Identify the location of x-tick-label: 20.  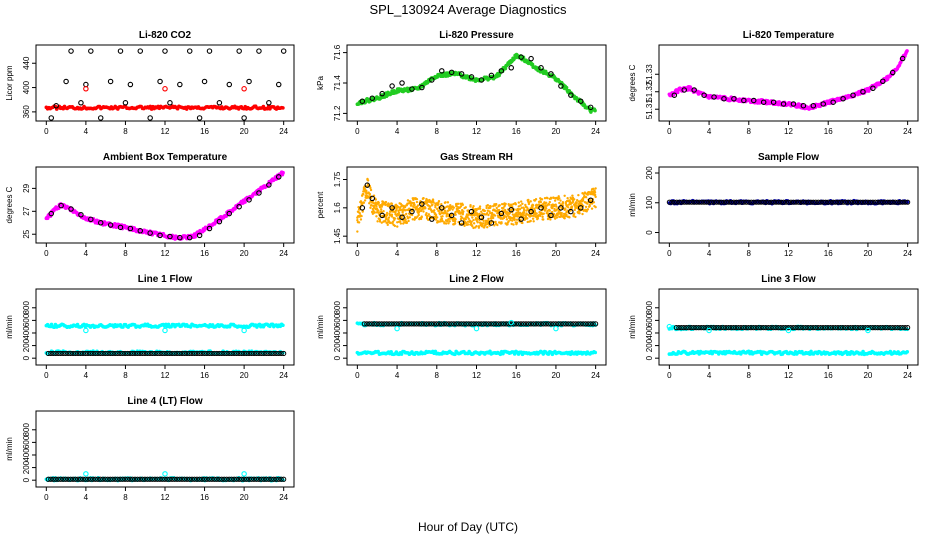
(555, 375).